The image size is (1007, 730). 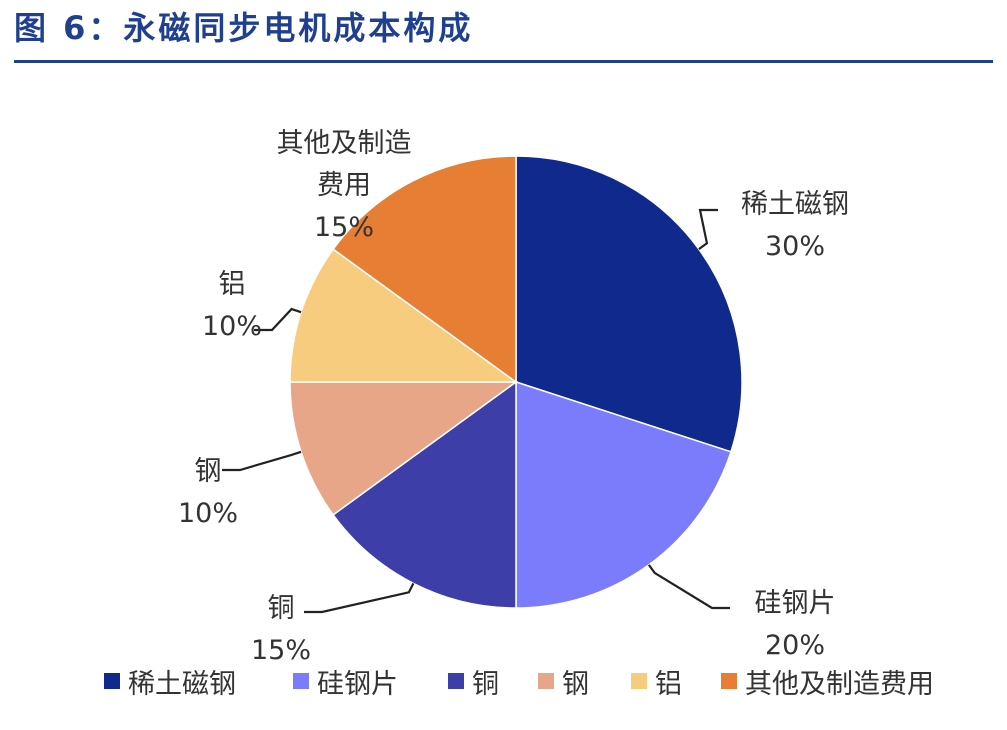 What do you see at coordinates (182, 684) in the screenshot?
I see `legend-label-1: 稀土磁钢` at bounding box center [182, 684].